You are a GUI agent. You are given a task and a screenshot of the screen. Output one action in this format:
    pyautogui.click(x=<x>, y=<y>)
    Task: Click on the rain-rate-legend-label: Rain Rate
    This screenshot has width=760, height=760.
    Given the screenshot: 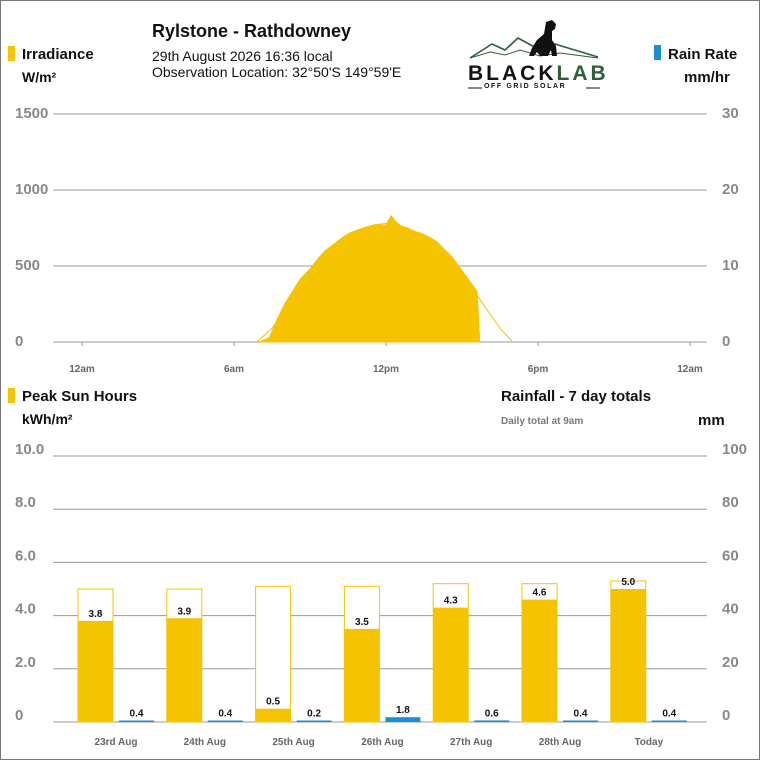 What is the action you would take?
    pyautogui.click(x=703, y=54)
    